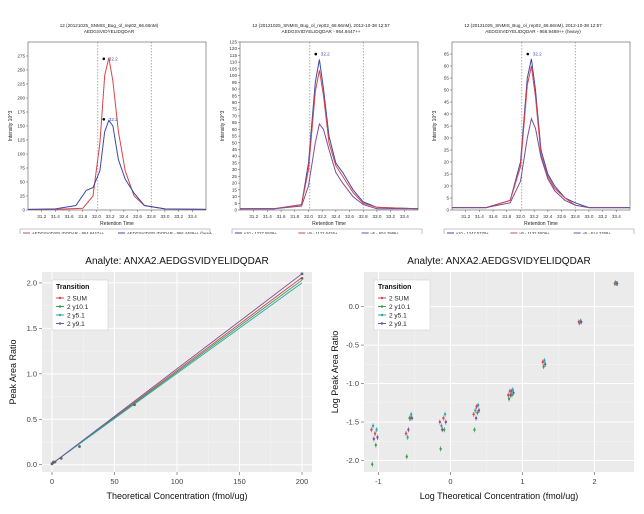  What do you see at coordinates (322, 232) in the screenshot?
I see `legend-entry: y9 - 1122.5426+` at bounding box center [322, 232].